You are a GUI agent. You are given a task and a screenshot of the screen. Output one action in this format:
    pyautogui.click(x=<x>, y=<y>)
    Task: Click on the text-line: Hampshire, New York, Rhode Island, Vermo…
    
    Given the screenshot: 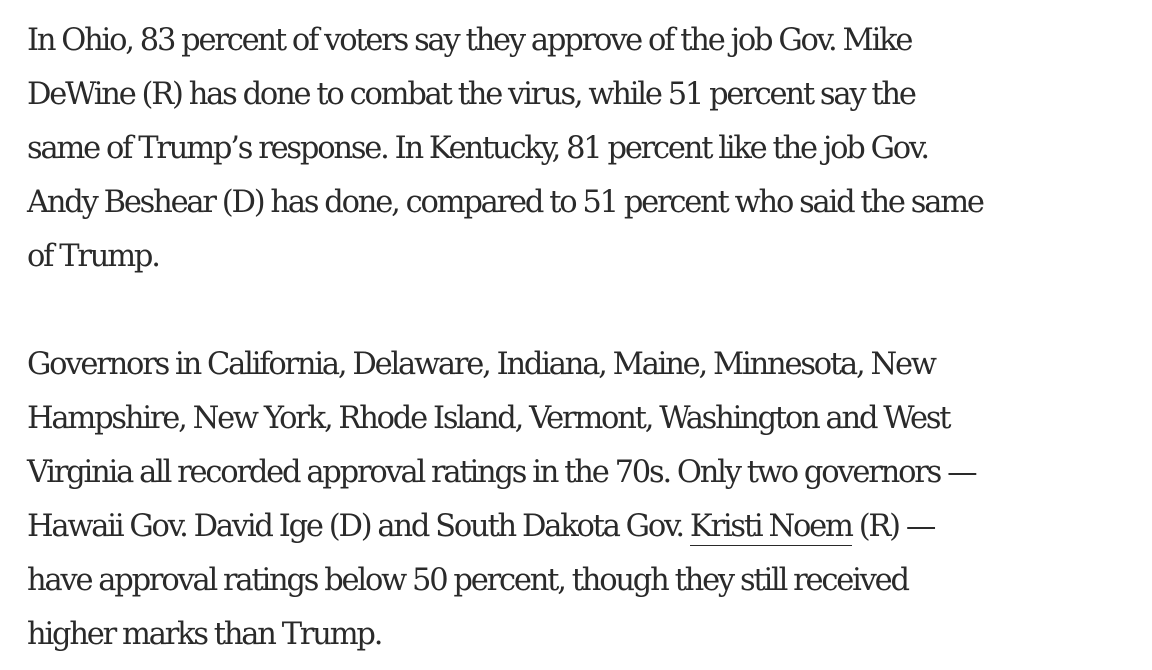 What is the action you would take?
    pyautogui.click(x=489, y=418)
    